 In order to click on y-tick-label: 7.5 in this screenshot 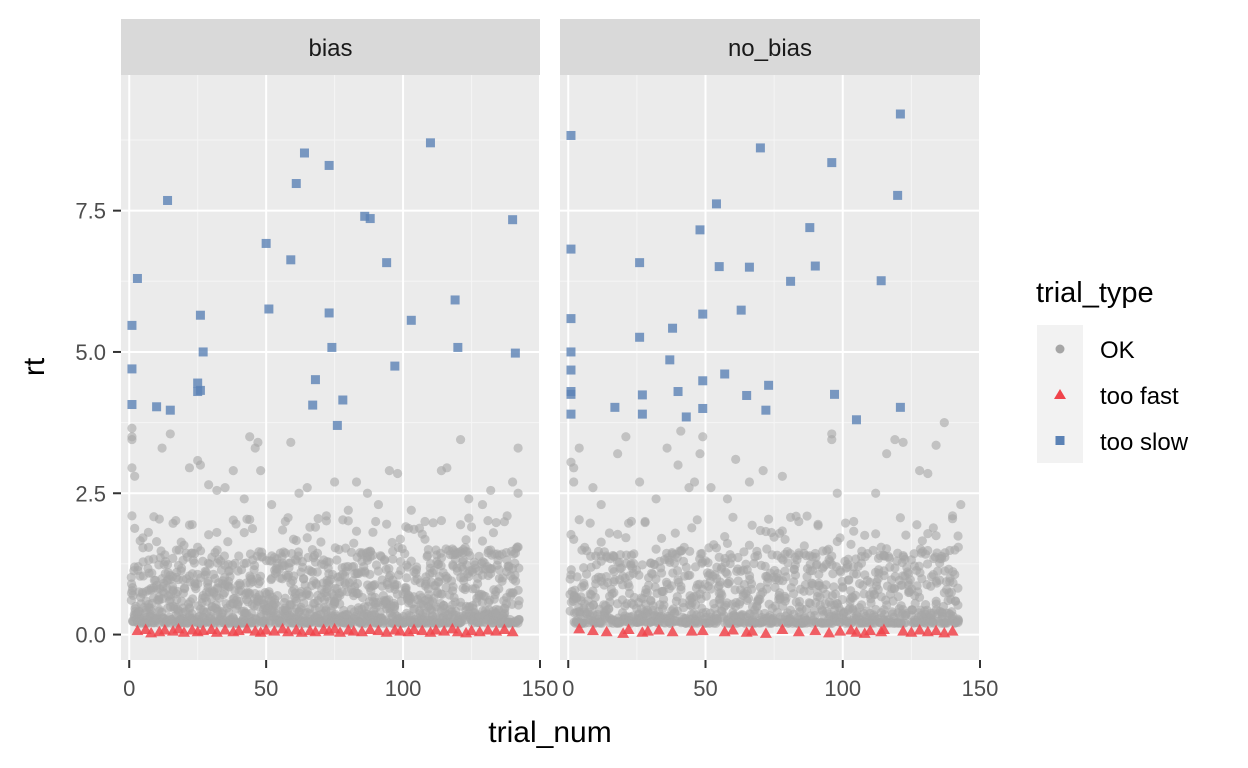, I will do `click(90, 211)`.